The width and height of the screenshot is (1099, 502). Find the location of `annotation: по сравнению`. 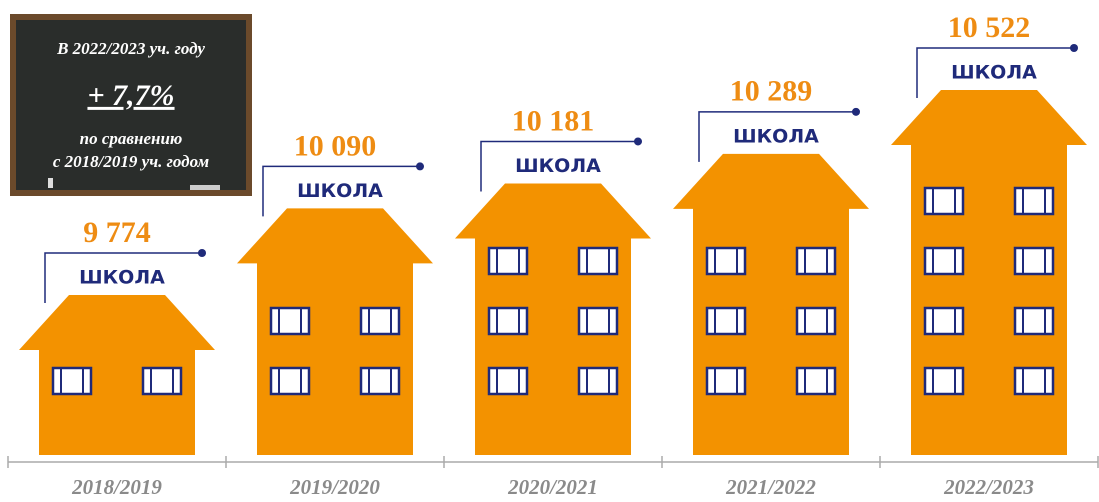

annotation: по сравнению is located at coordinates (131, 138).